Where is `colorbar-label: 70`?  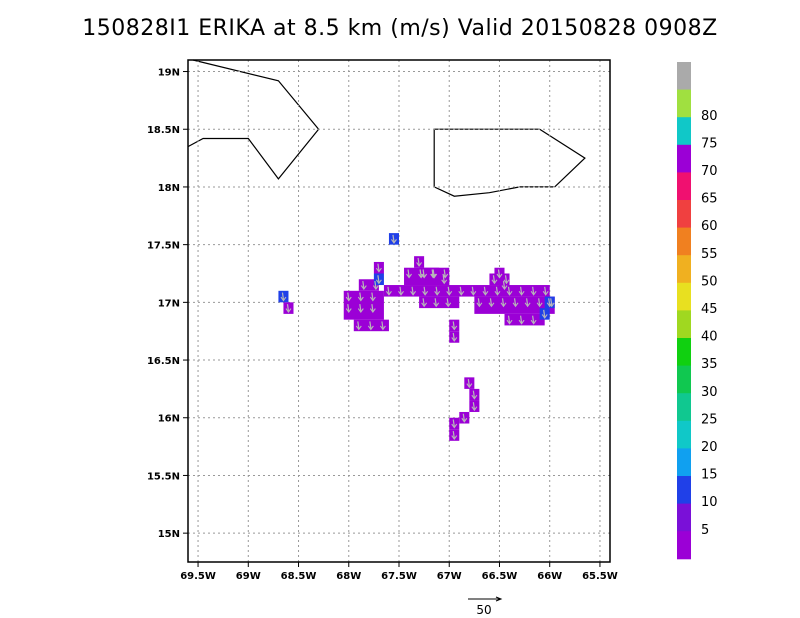 colorbar-label: 70 is located at coordinates (709, 171).